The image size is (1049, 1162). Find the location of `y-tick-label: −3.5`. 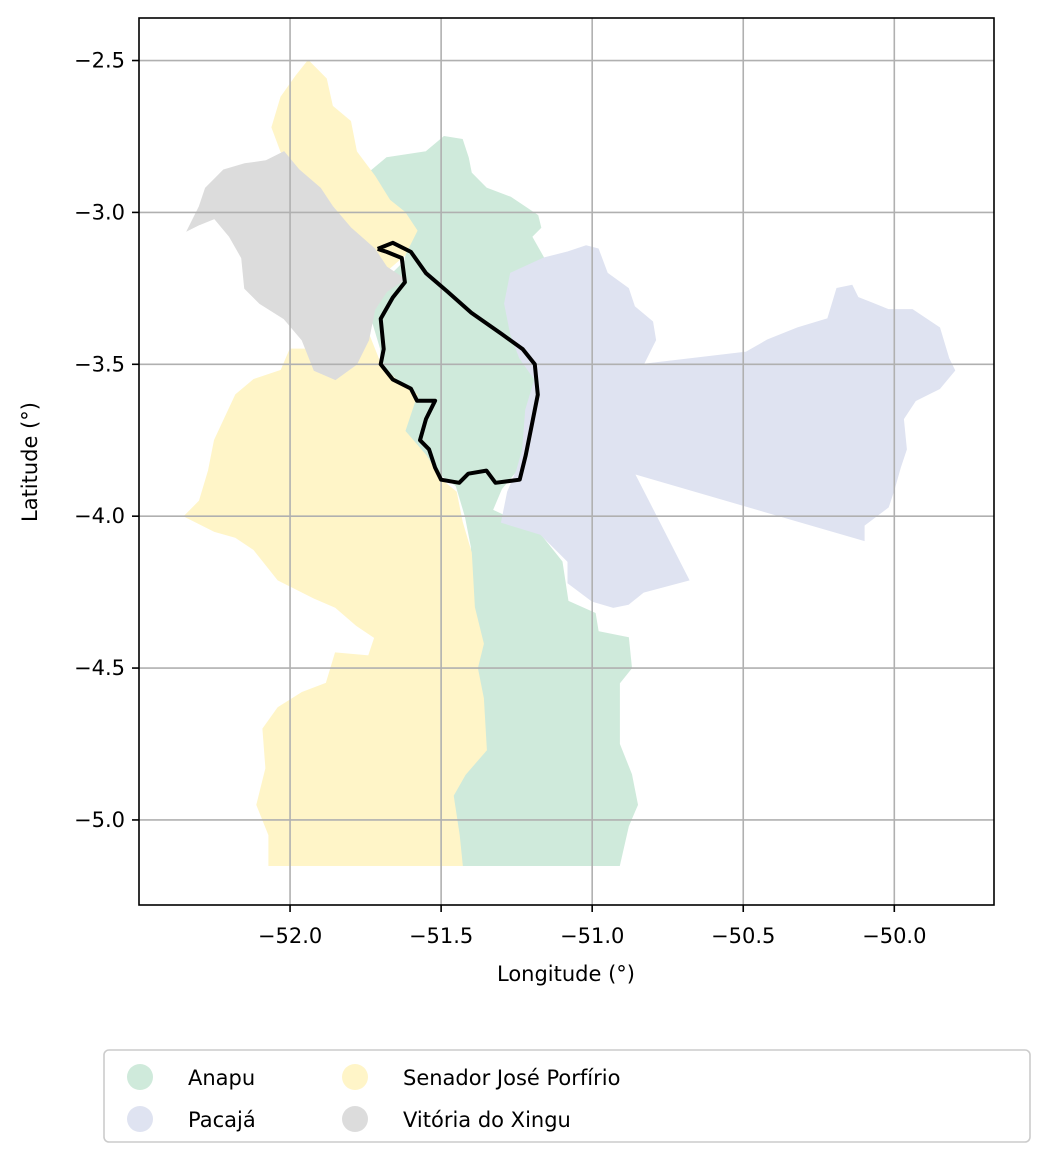

y-tick-label: −3.5 is located at coordinates (99, 364).